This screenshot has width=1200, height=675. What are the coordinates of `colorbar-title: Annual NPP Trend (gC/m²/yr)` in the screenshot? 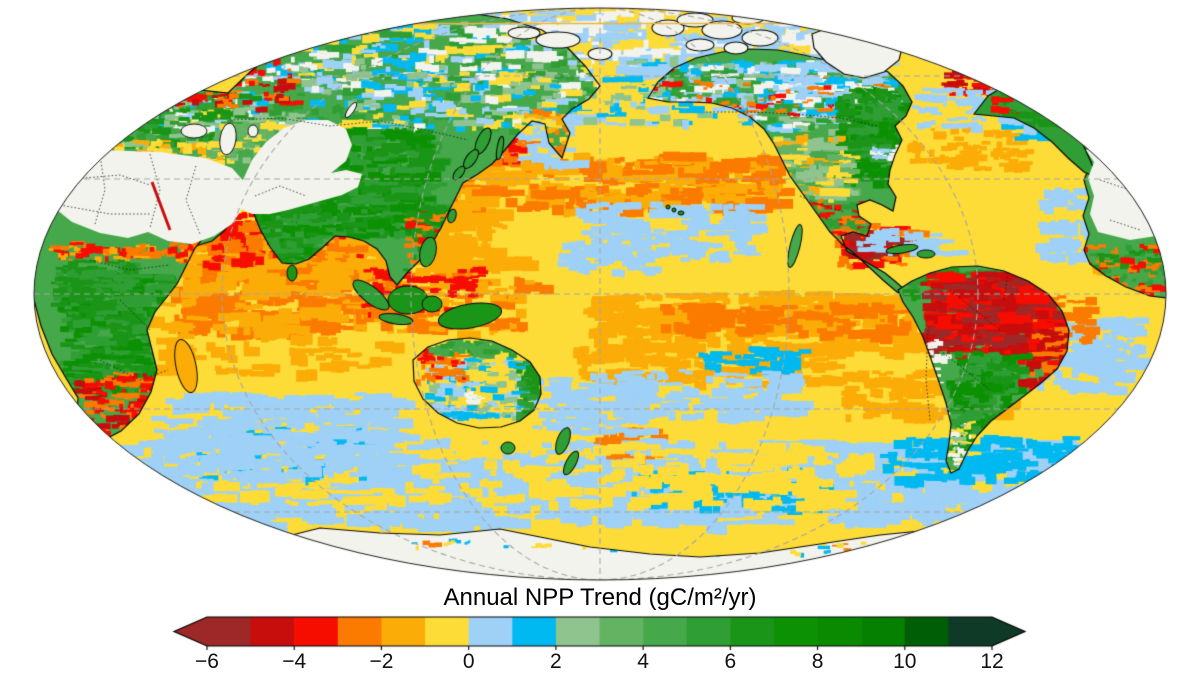 It's located at (600, 597).